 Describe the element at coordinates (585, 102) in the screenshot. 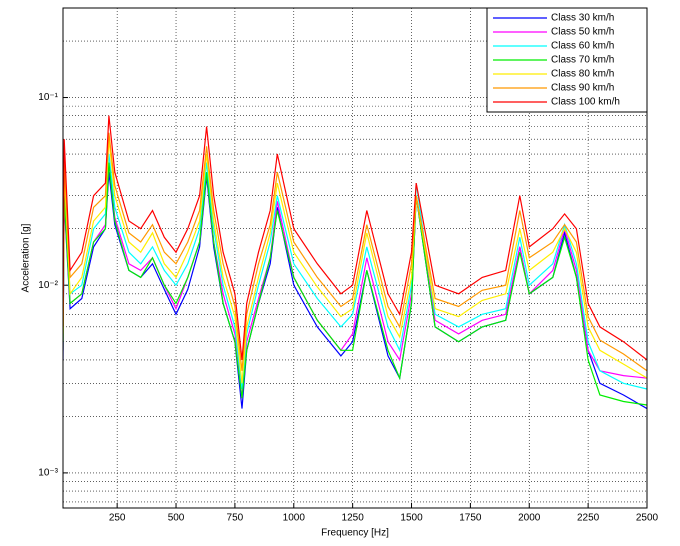

I see `legend-label: Class 100 km/h` at that location.